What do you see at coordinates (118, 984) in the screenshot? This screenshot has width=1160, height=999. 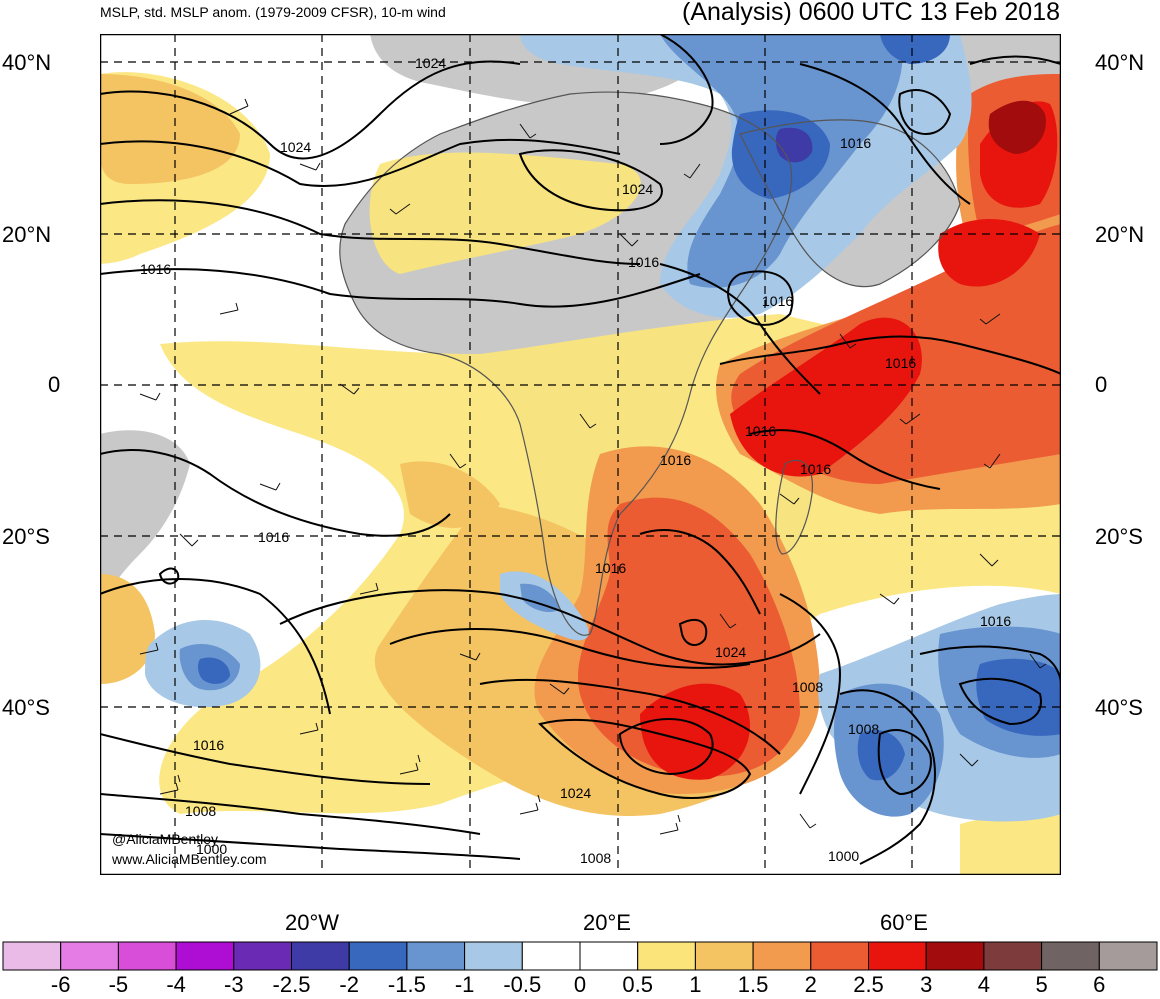 I see `colorbar-tick-label: -5` at bounding box center [118, 984].